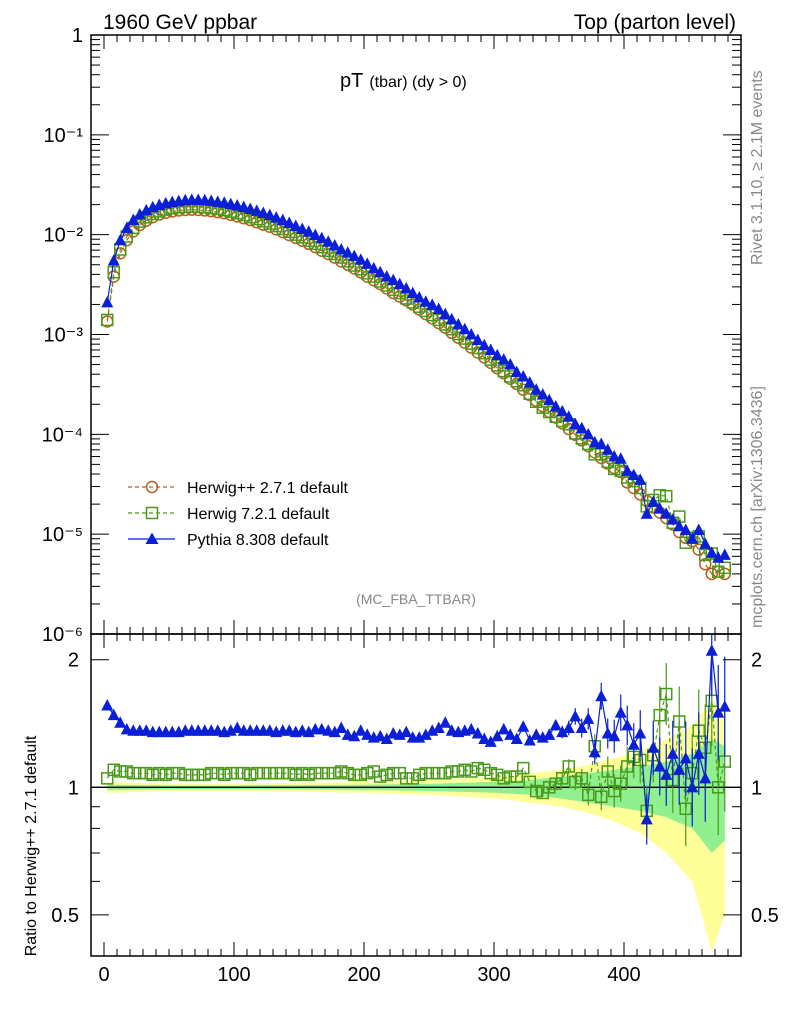 This screenshot has height=1024, width=786. I want to click on ratio-ytick-label-left: 2, so click(73, 661).